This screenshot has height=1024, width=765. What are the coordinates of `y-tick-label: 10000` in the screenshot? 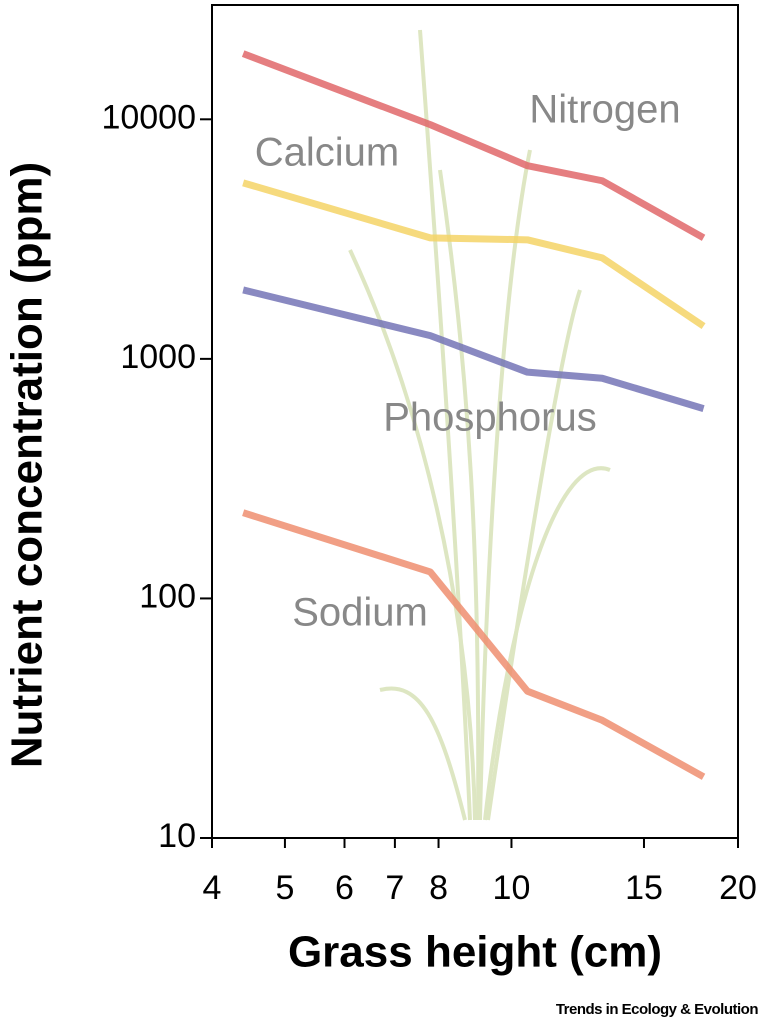 It's located at (148, 117).